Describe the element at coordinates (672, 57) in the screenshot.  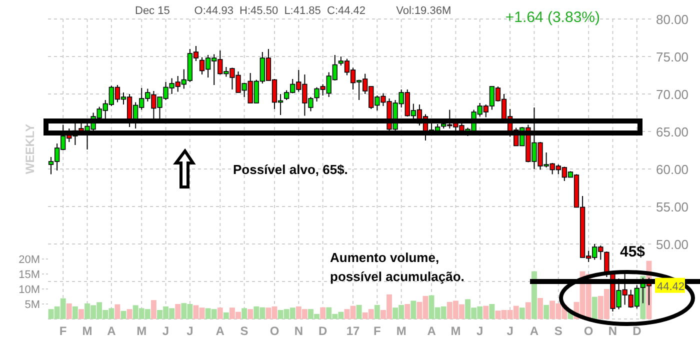
I see `y-tick-label: 75.00` at that location.